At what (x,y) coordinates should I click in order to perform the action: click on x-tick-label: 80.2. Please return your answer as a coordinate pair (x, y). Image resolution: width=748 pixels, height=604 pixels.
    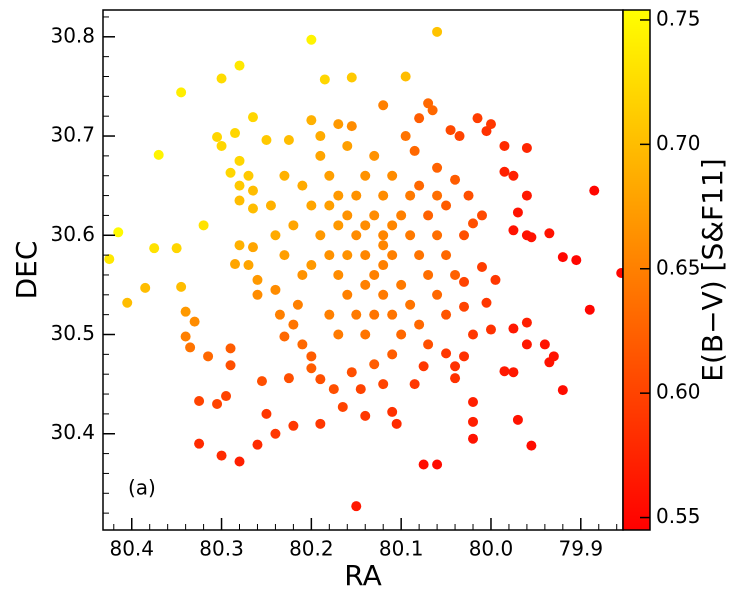
    Looking at the image, I should click on (311, 549).